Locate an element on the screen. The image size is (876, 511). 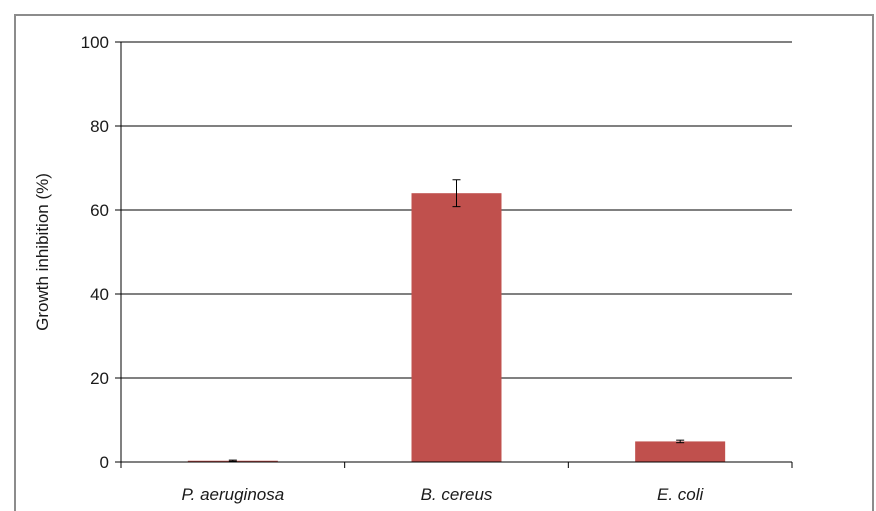
y-tick-label-80: 80 is located at coordinates (99, 126).